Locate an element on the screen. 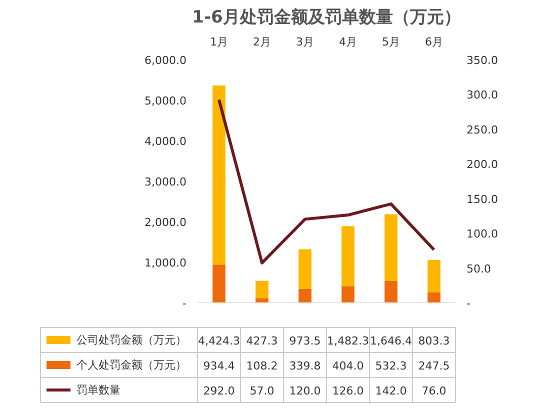 Image resolution: width=550 pixels, height=419 pixels. y2-tick-label: - is located at coordinates (468, 303).